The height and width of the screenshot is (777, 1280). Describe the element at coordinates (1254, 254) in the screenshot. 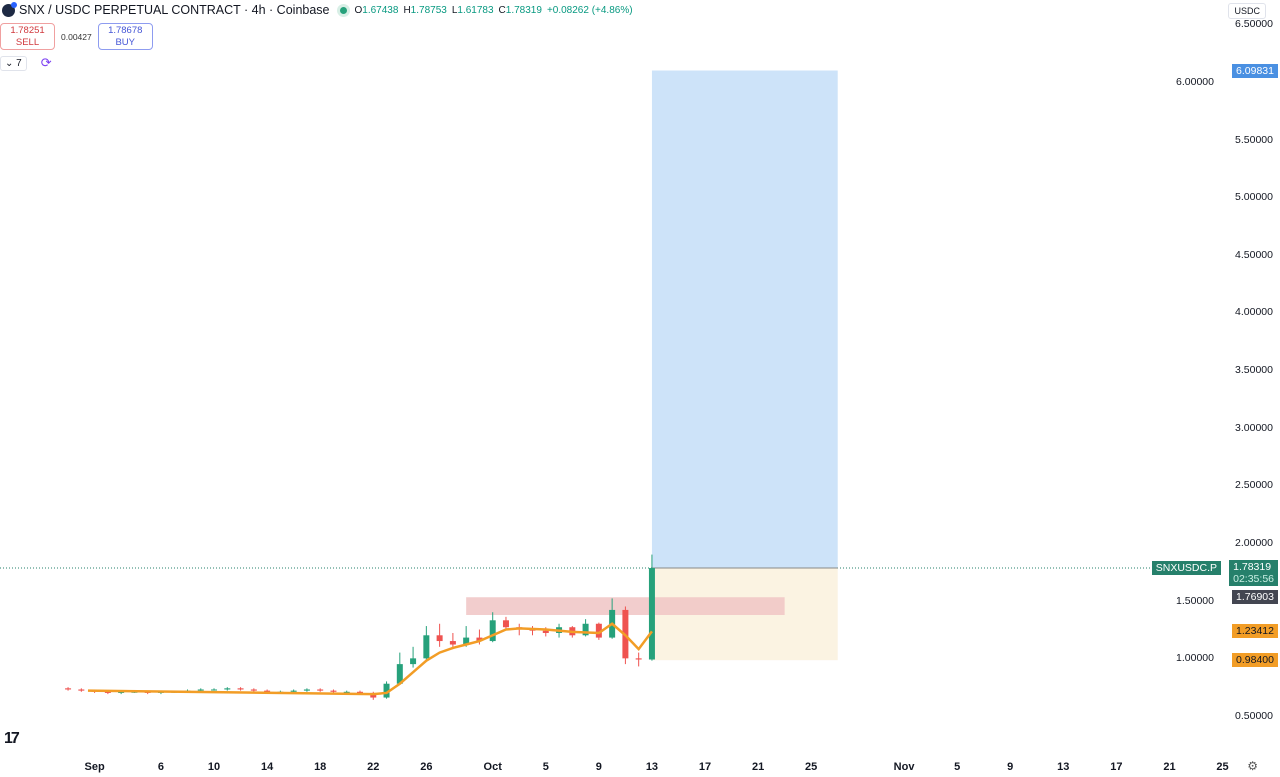

I see `price-tick: 4.50000` at that location.